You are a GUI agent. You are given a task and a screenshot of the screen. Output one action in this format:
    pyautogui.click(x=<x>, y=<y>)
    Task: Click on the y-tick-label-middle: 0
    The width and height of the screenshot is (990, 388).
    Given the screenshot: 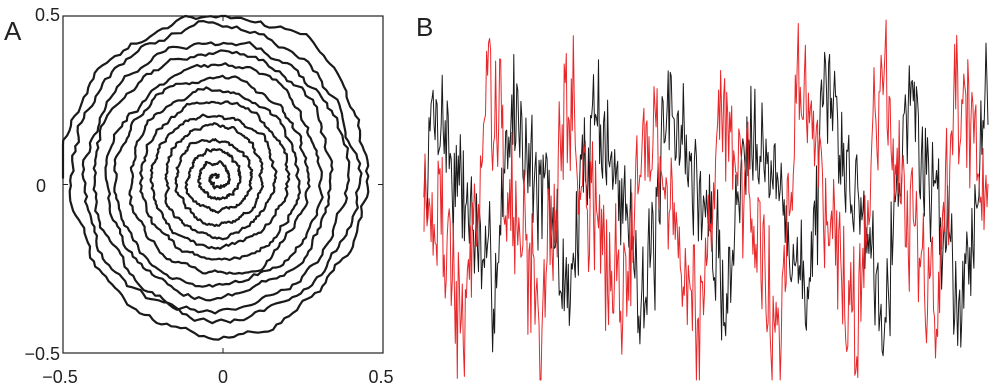 What is the action you would take?
    pyautogui.click(x=41, y=186)
    